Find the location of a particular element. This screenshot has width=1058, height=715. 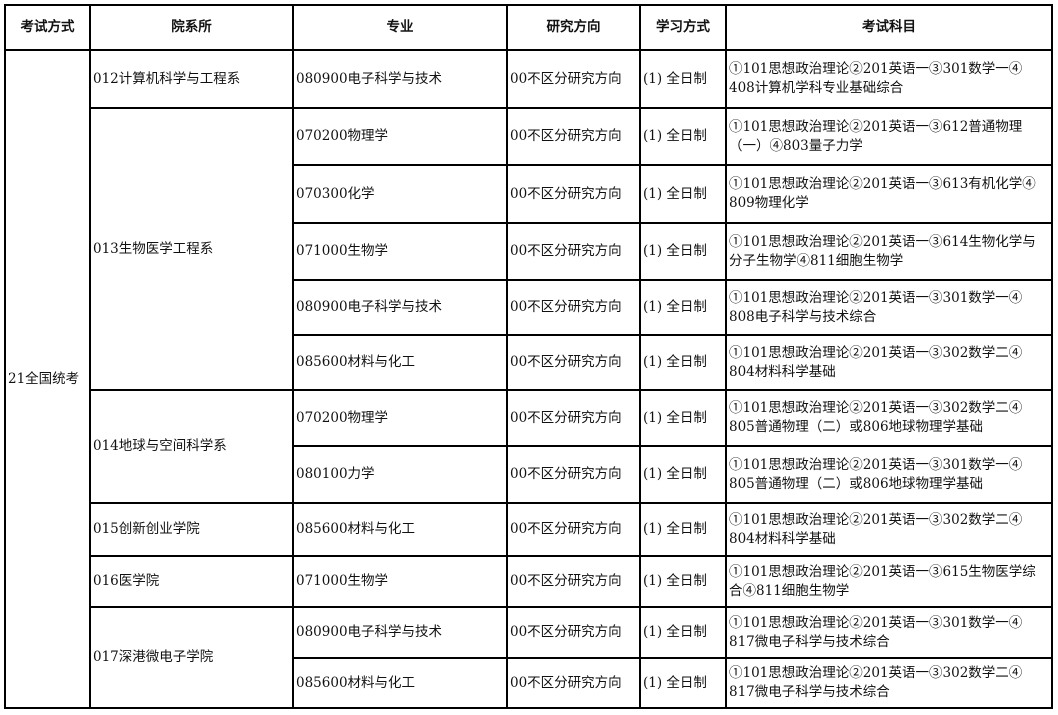

exam-subjects-cell: ①101思想政治理论②201英语一③302数学二④ 817微电子科学与技术综合 is located at coordinates (889, 683).